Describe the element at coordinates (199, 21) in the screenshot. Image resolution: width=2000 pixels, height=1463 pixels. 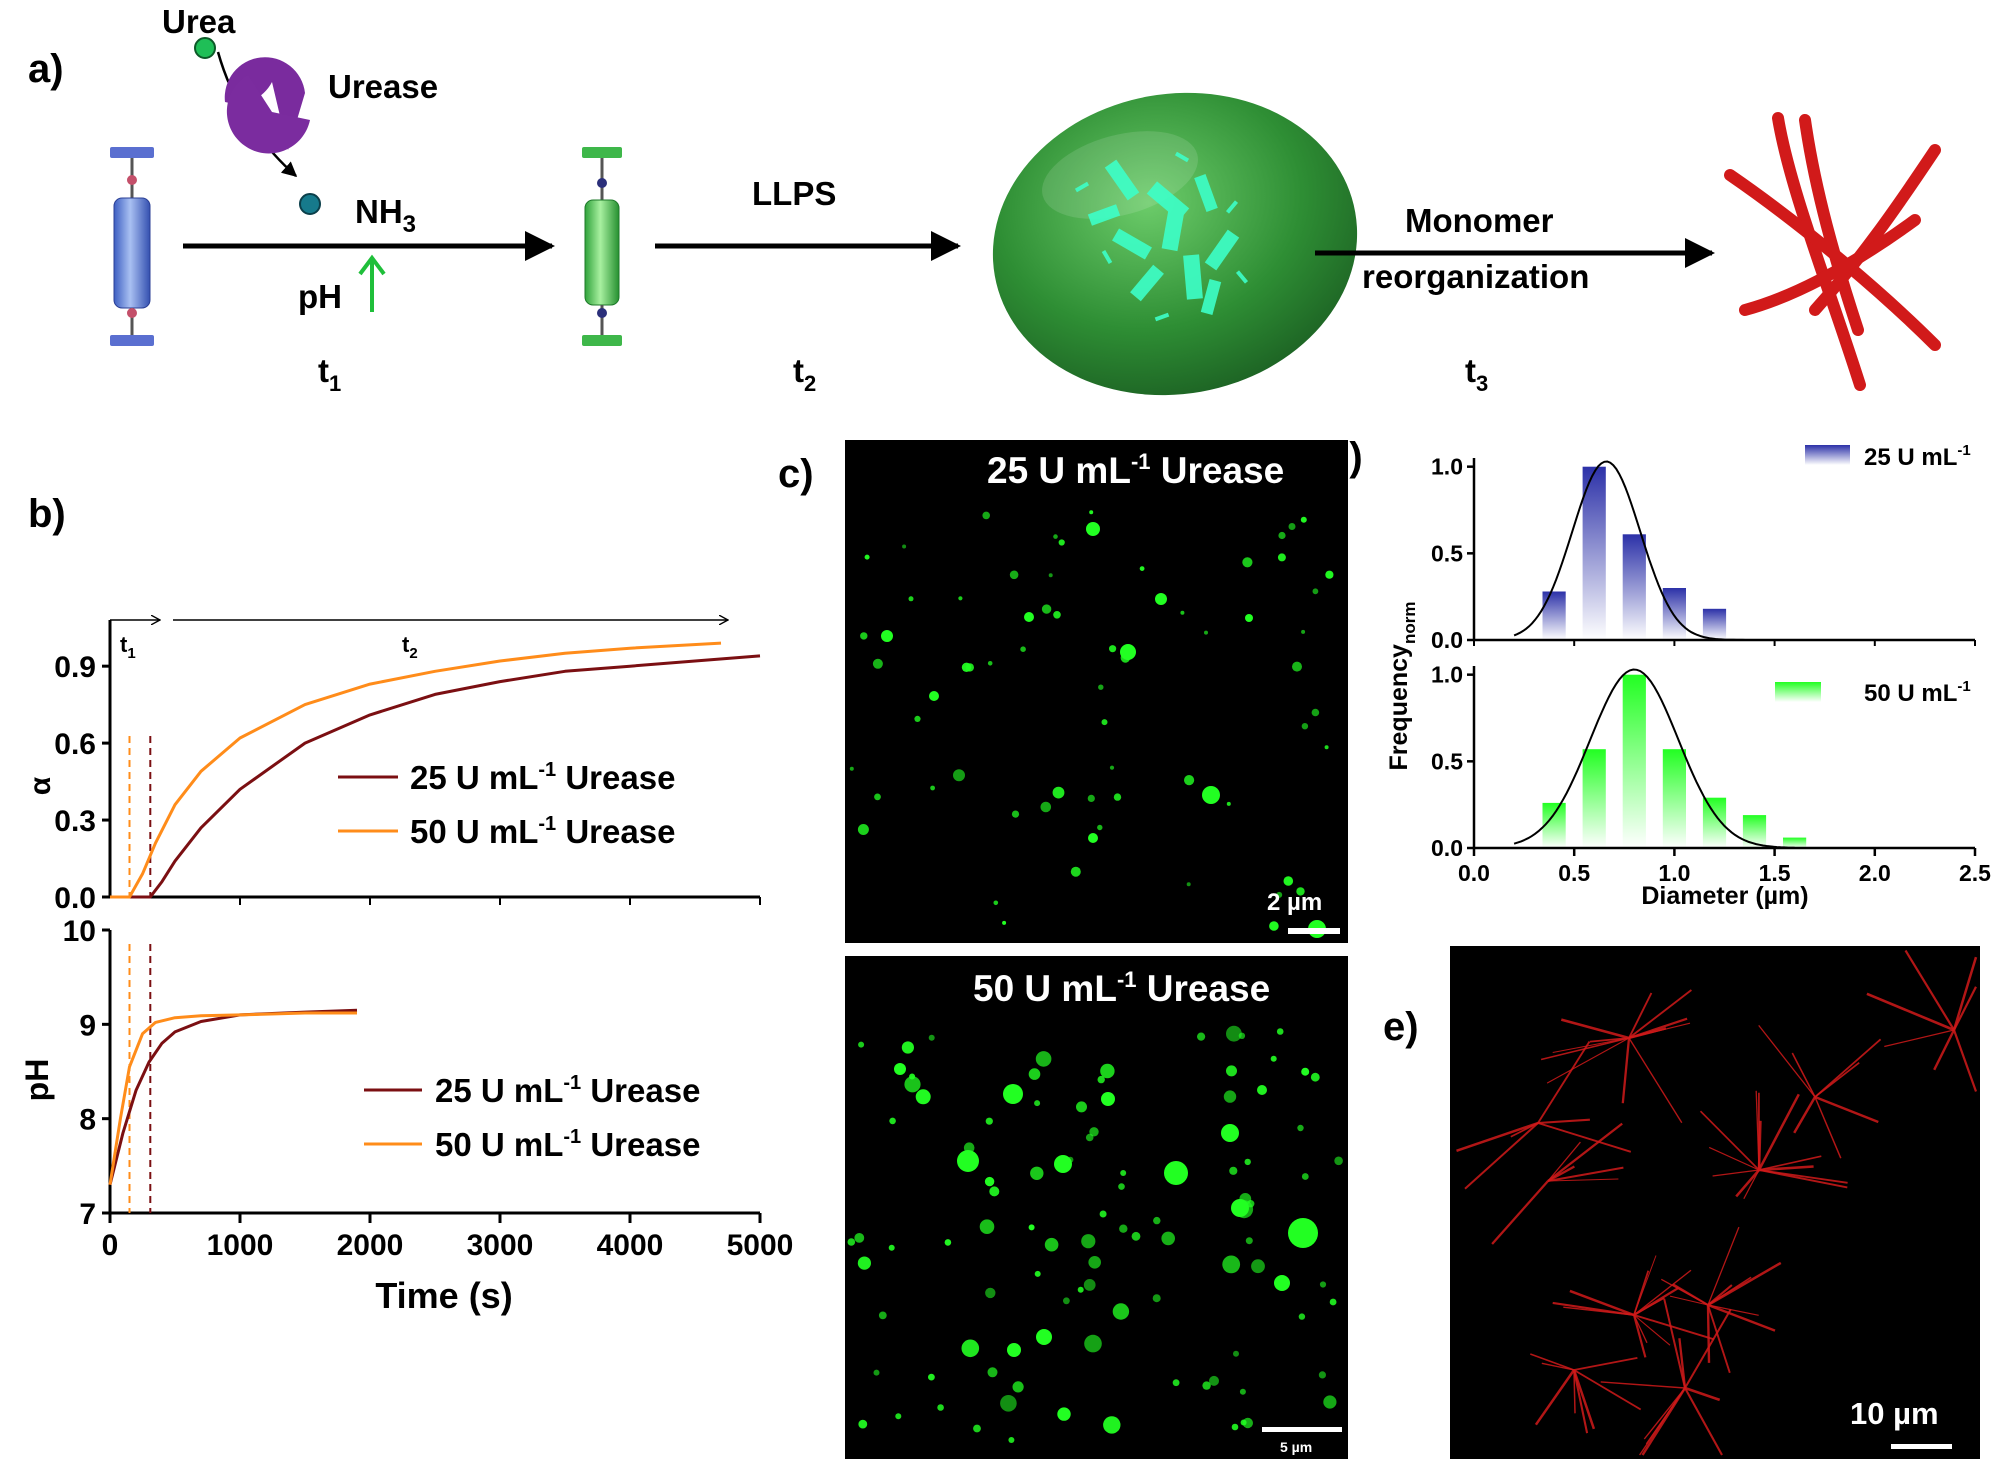
I see `urea-label: Urea` at that location.